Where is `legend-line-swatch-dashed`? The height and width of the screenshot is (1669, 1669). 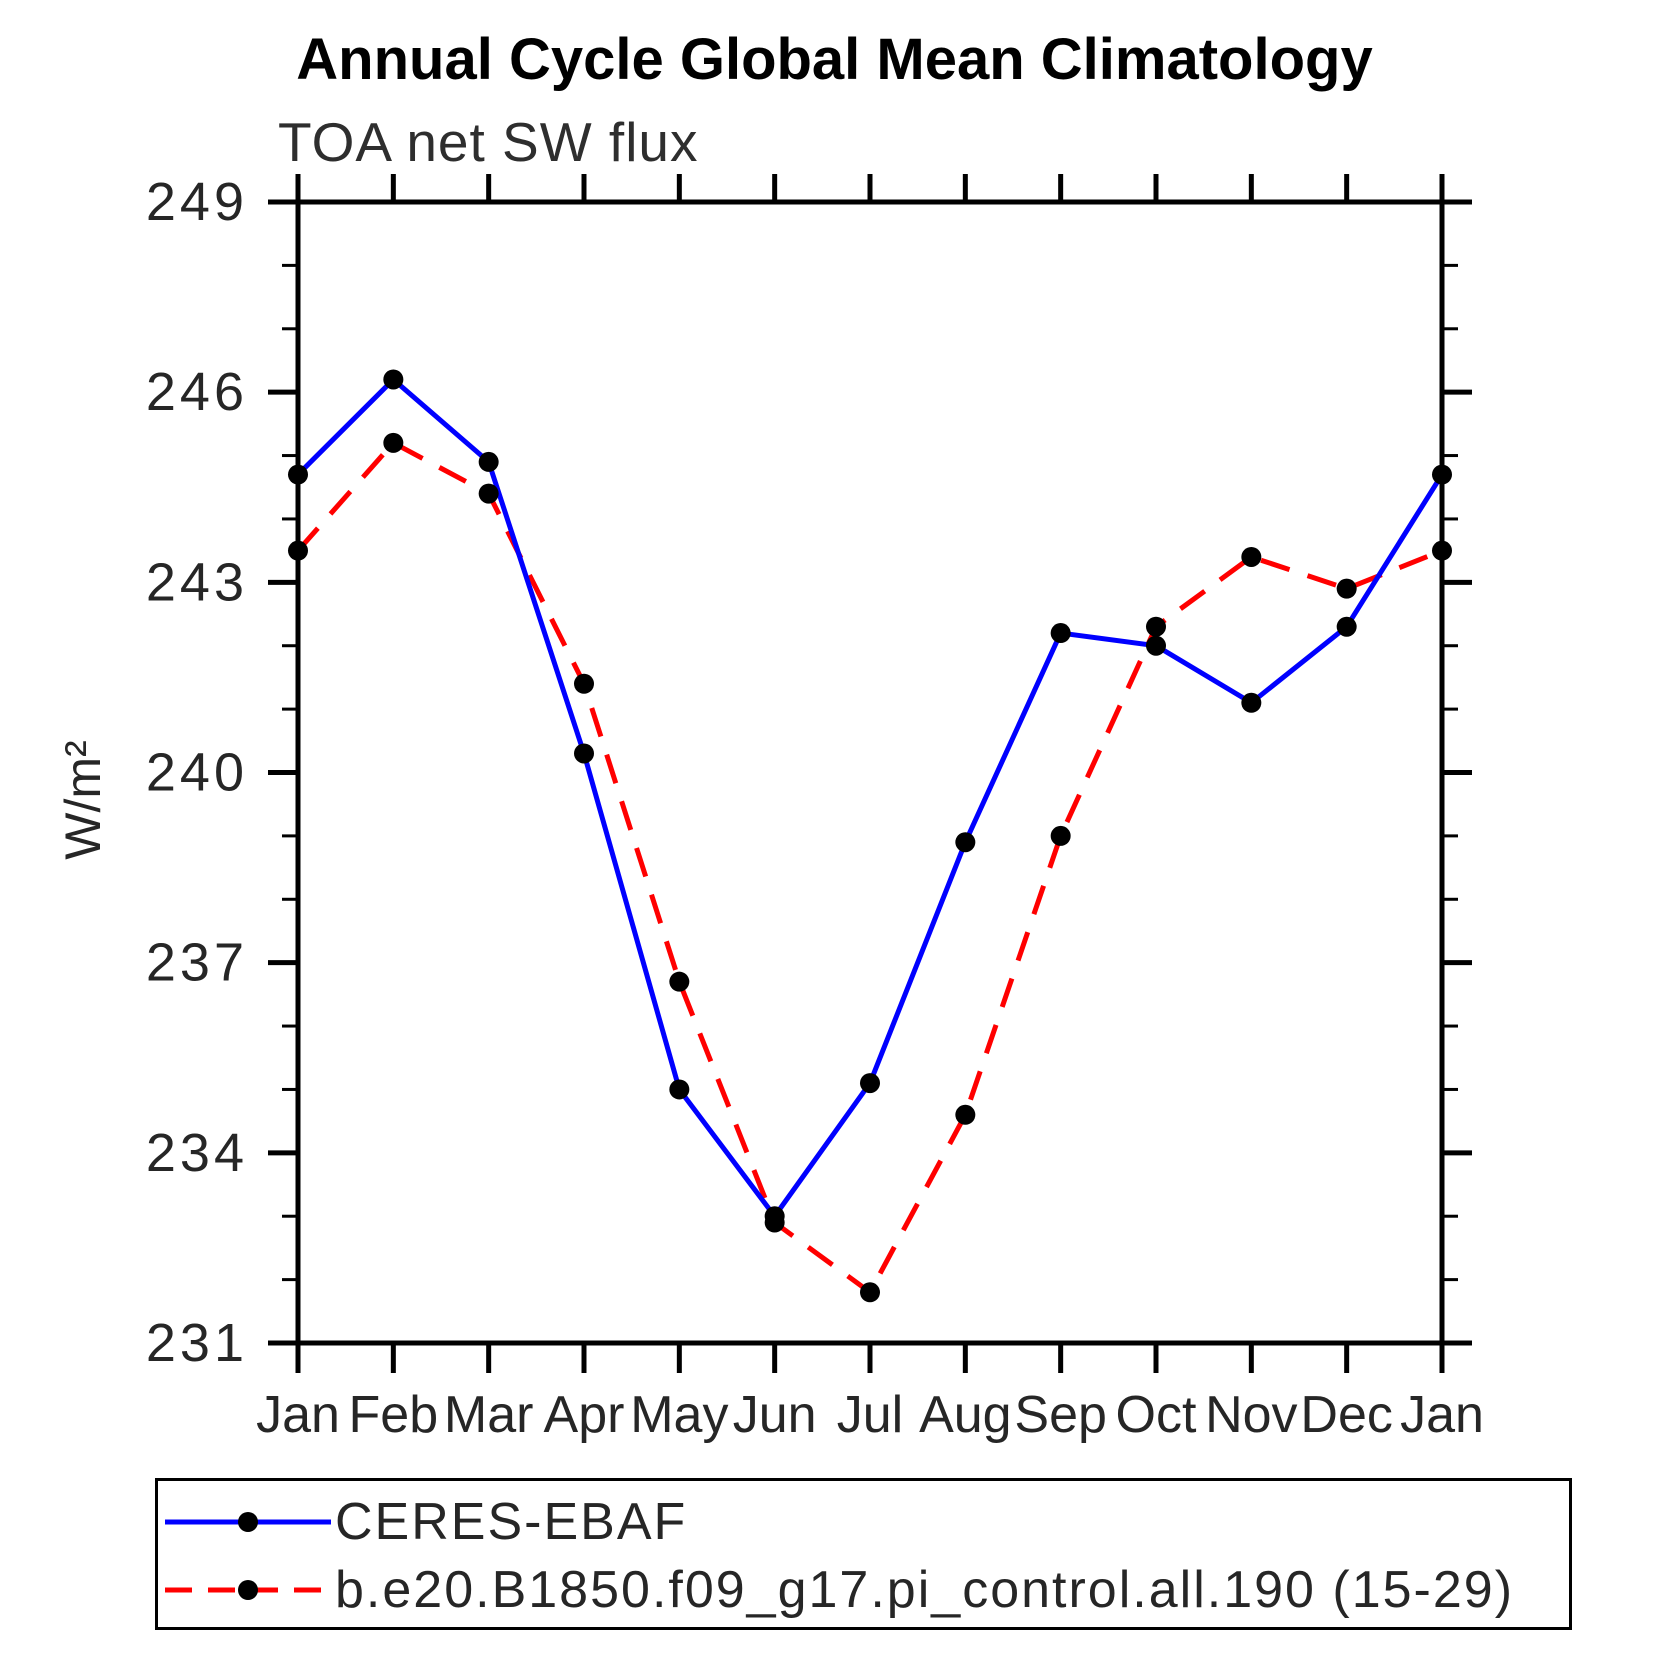
legend-line-swatch-dashed is located at coordinates (248, 1590).